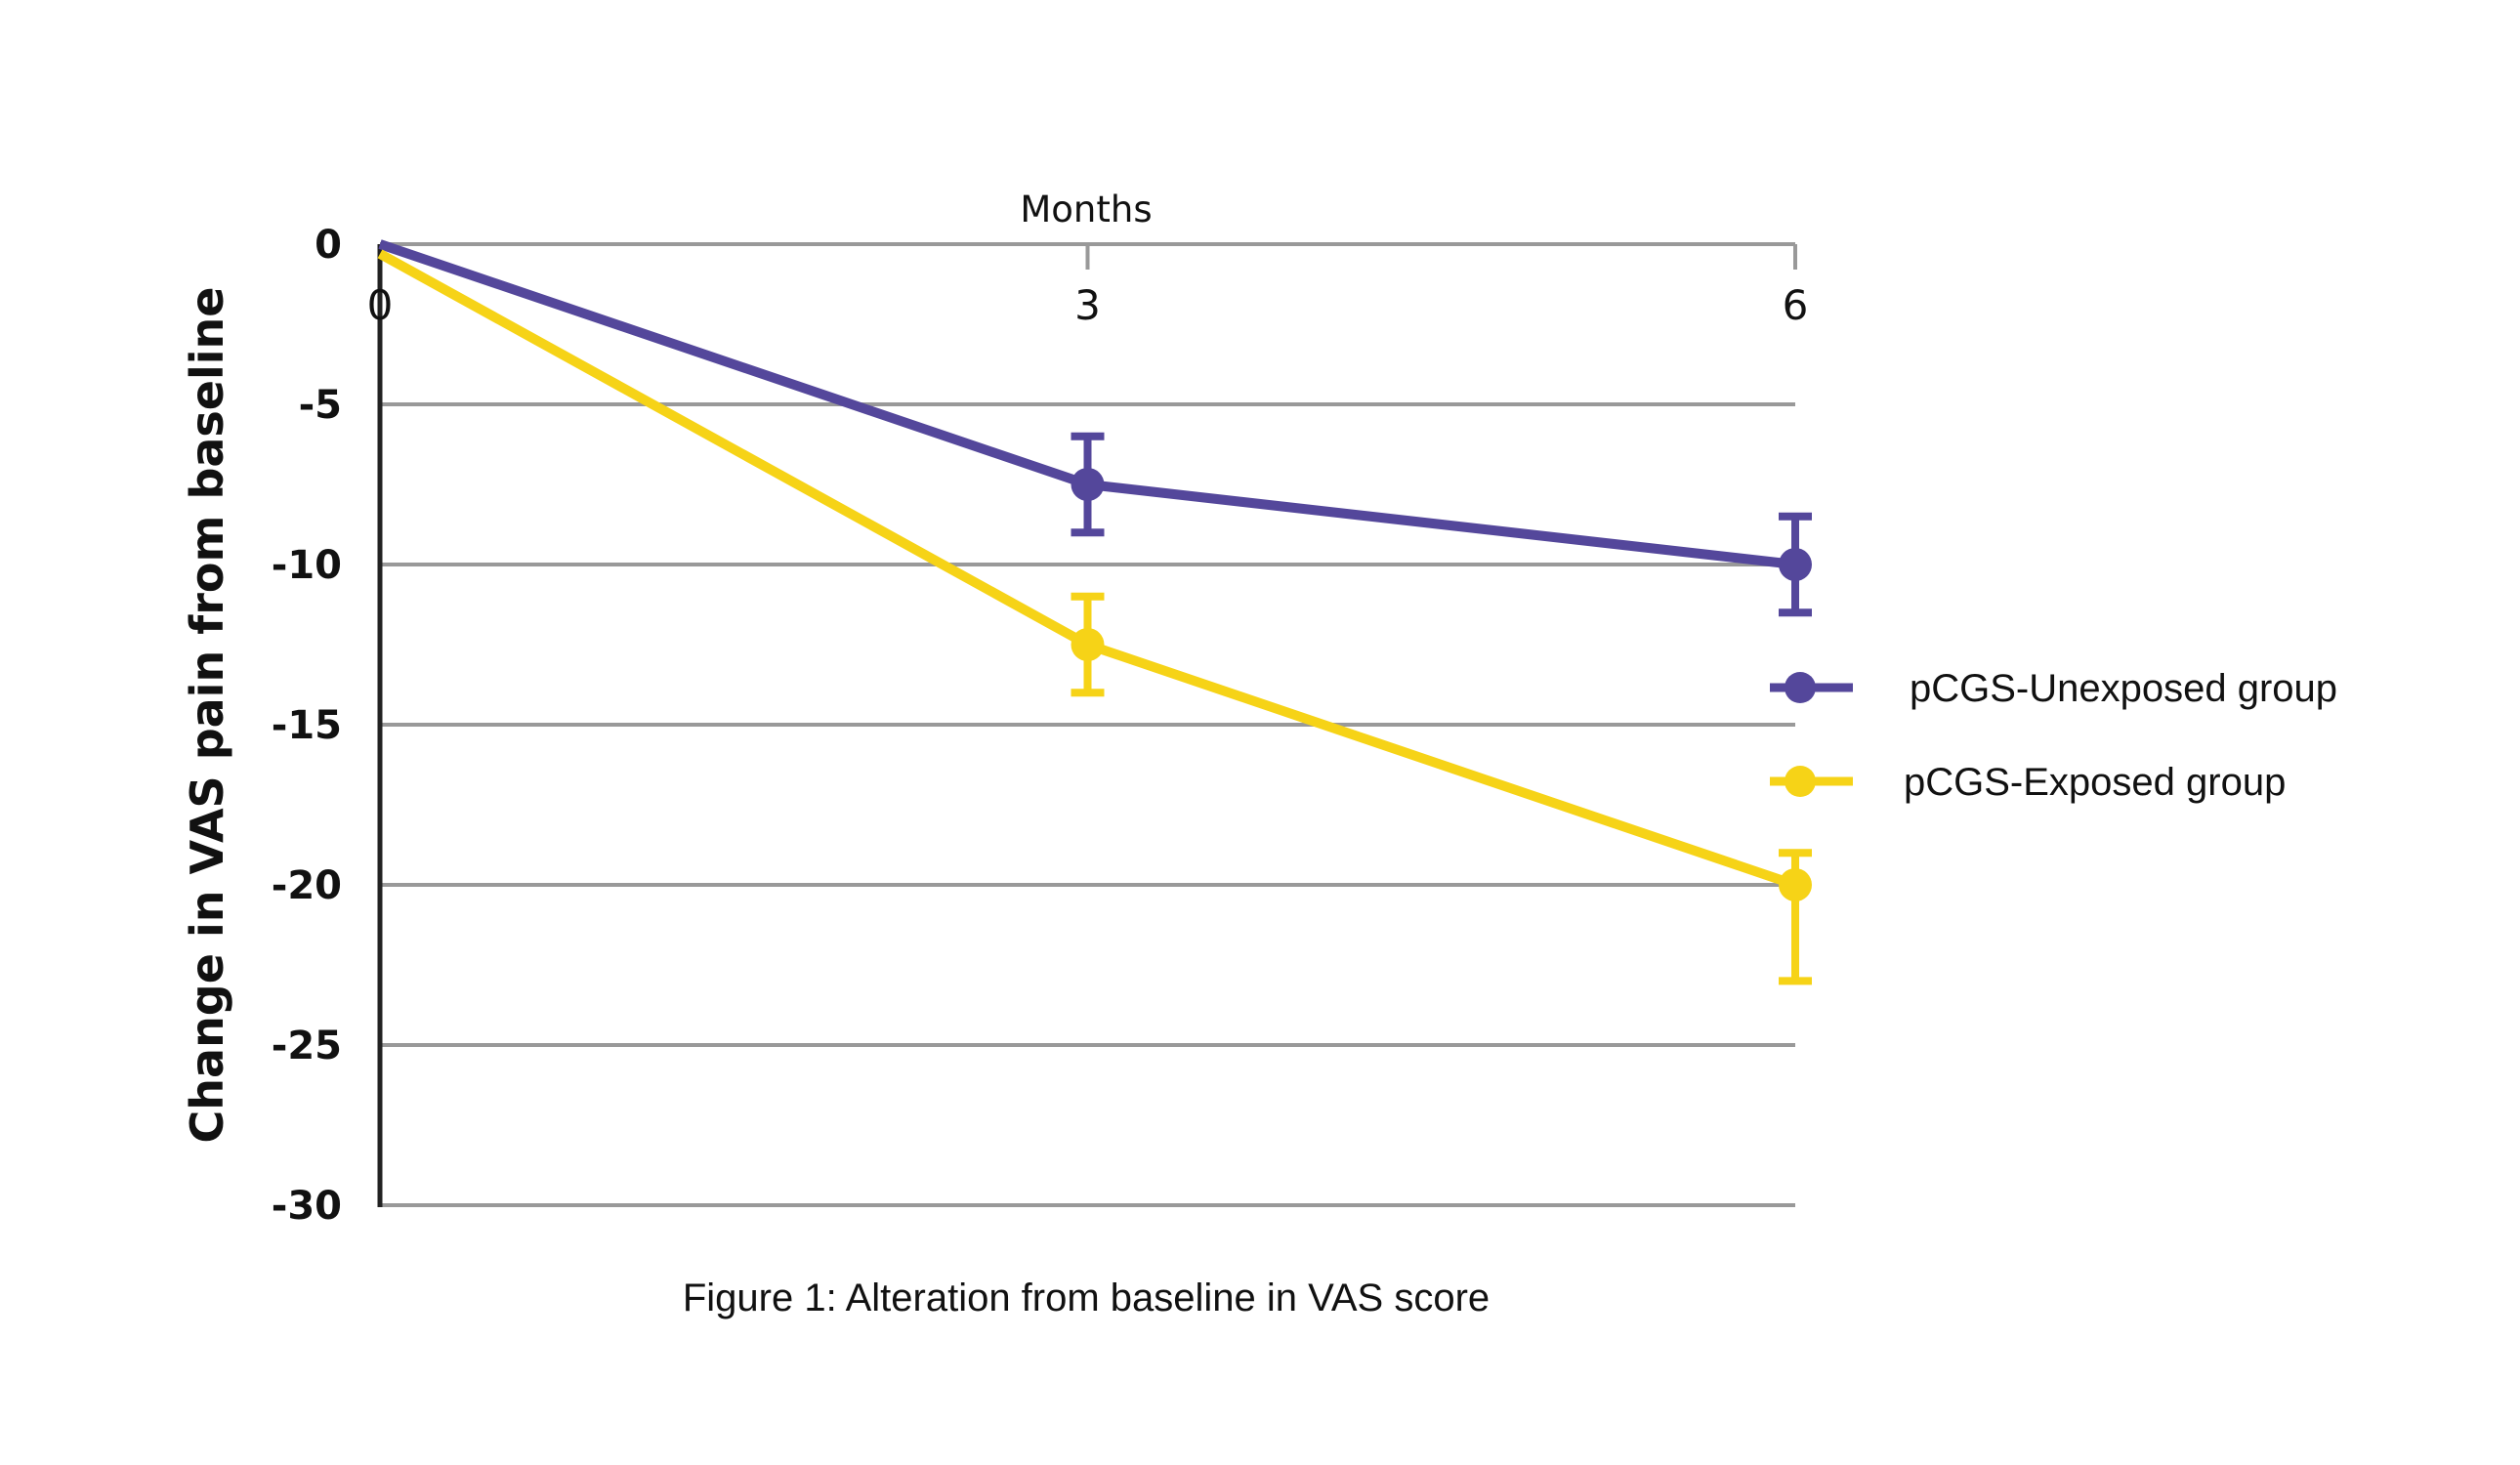 The width and height of the screenshot is (2520, 1465). I want to click on x-tick-label: 3, so click(1087, 305).